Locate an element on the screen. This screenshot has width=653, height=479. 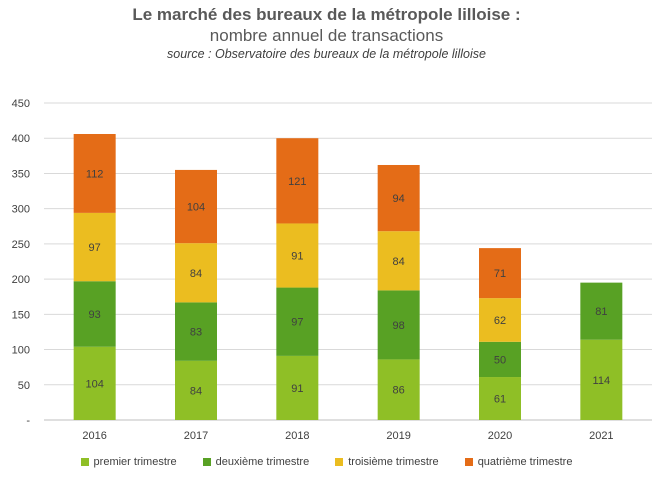
y-tick-label: 250 is located at coordinates (21, 245).